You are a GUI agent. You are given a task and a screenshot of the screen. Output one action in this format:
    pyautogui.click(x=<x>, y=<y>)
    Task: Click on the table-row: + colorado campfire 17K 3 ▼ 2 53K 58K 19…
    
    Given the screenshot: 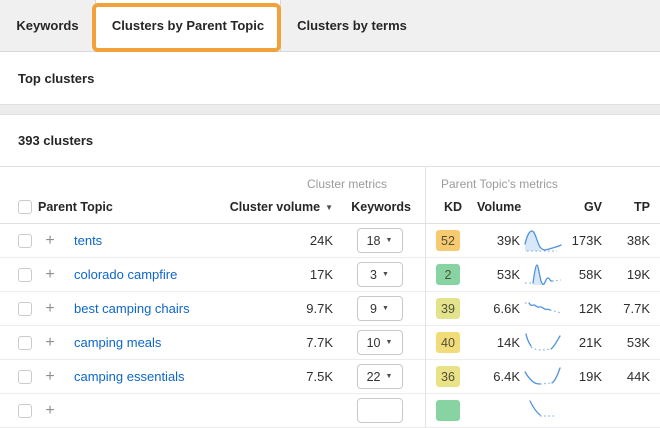 What is the action you would take?
    pyautogui.click(x=330, y=275)
    